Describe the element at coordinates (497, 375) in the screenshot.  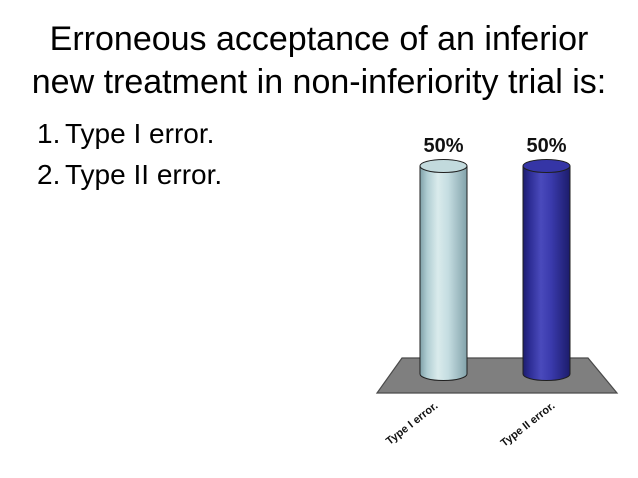
I see `chart-floor` at that location.